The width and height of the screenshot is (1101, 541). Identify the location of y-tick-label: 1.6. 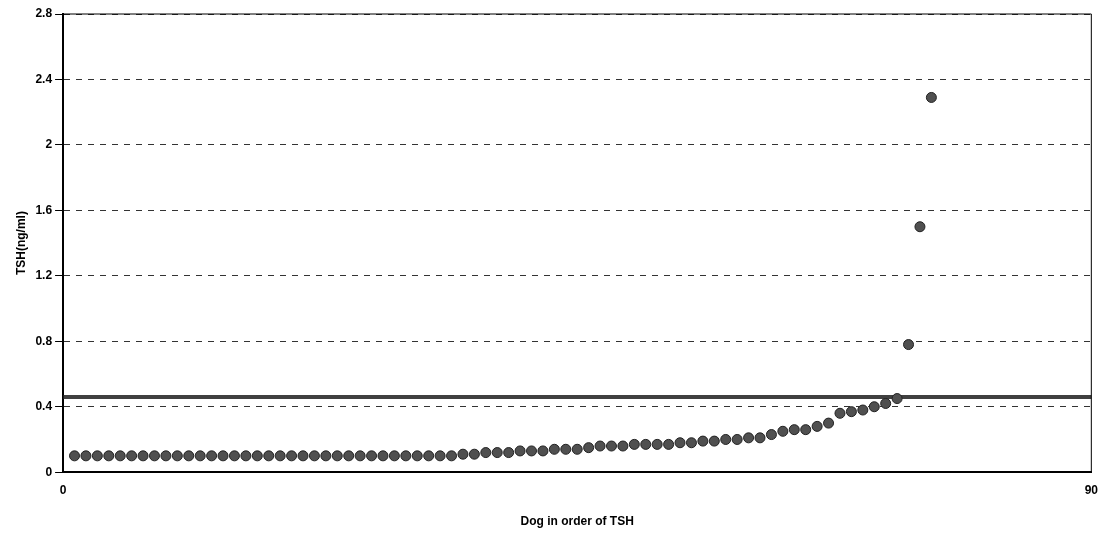
(44, 209).